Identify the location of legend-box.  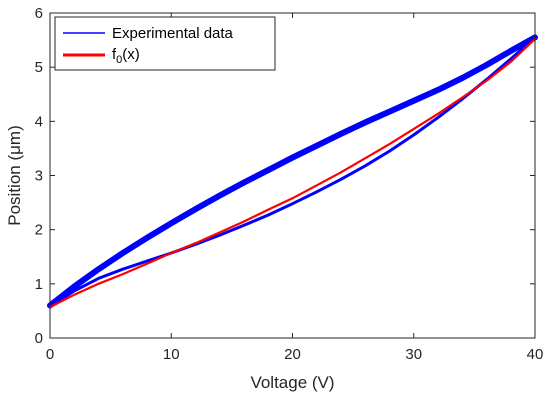
(165, 43).